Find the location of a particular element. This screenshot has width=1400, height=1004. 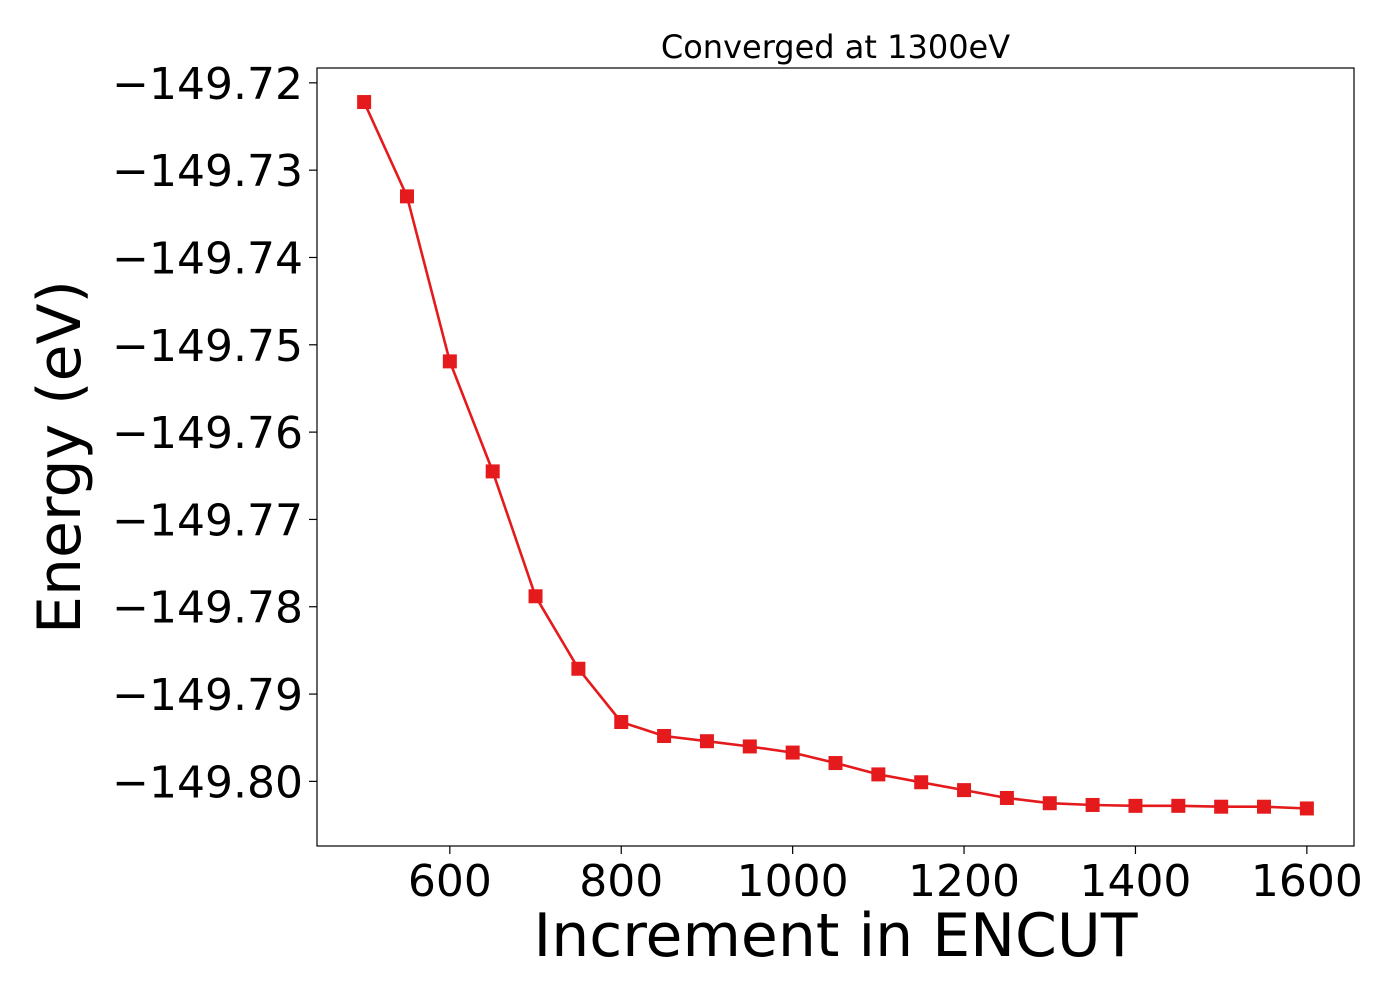

chart-title: Converged at 1300eV is located at coordinates (835, 47).